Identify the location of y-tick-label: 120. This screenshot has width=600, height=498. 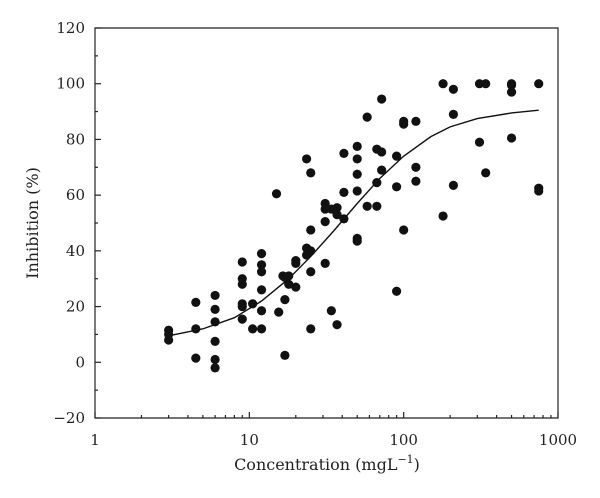
(70, 28).